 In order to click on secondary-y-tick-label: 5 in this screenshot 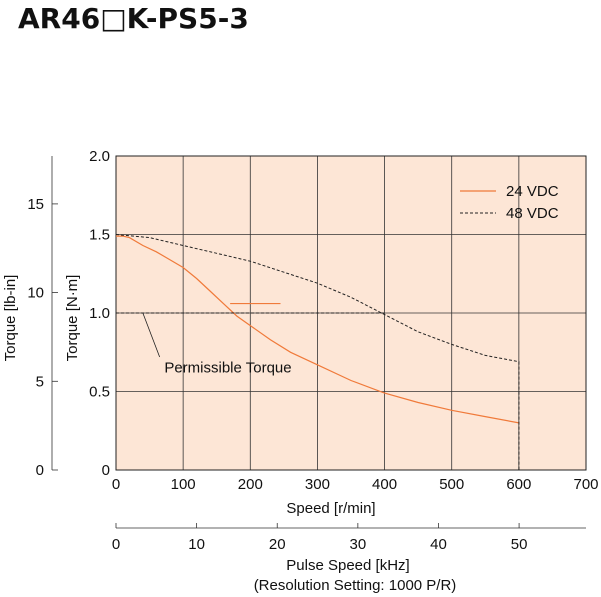, I will do `click(40, 381)`.